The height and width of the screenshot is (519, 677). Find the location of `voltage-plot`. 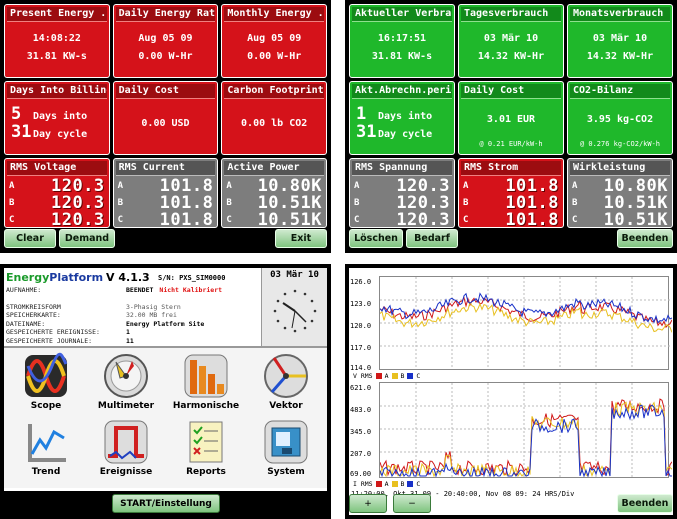

voltage-plot is located at coordinates (526, 323).